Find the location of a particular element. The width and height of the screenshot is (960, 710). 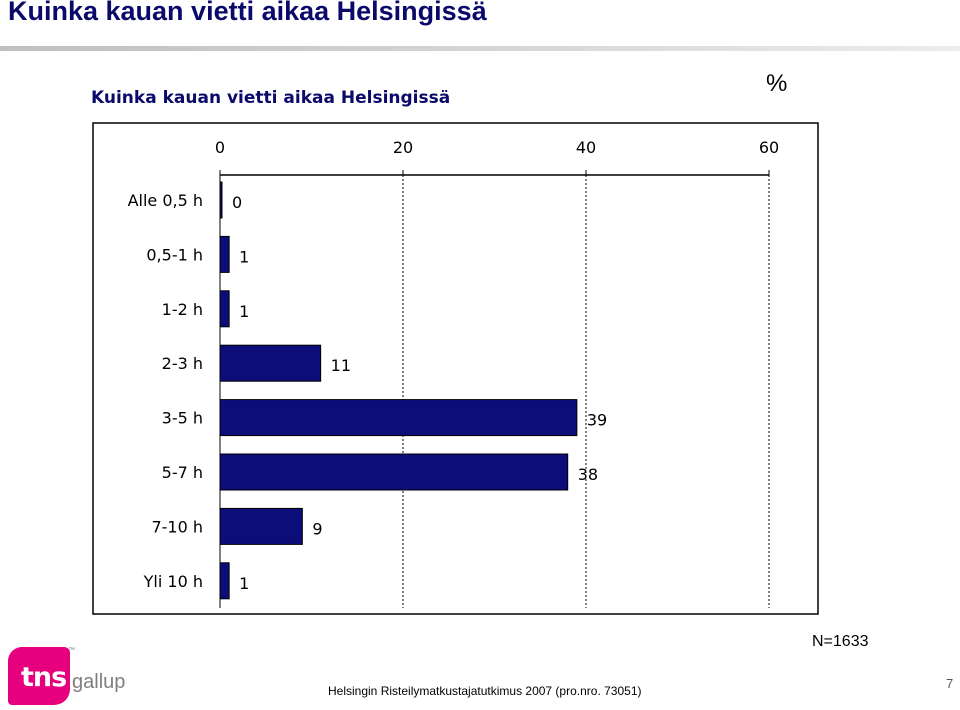

category-label: Yli 10 h is located at coordinates (173, 581).